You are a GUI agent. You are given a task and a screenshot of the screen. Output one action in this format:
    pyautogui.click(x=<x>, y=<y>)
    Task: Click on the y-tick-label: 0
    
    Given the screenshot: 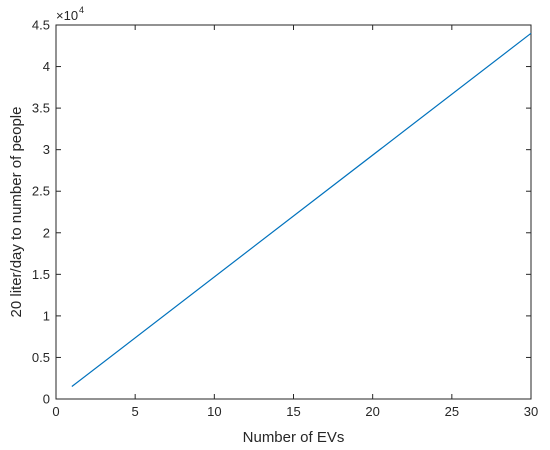 What is the action you would take?
    pyautogui.click(x=46, y=399)
    